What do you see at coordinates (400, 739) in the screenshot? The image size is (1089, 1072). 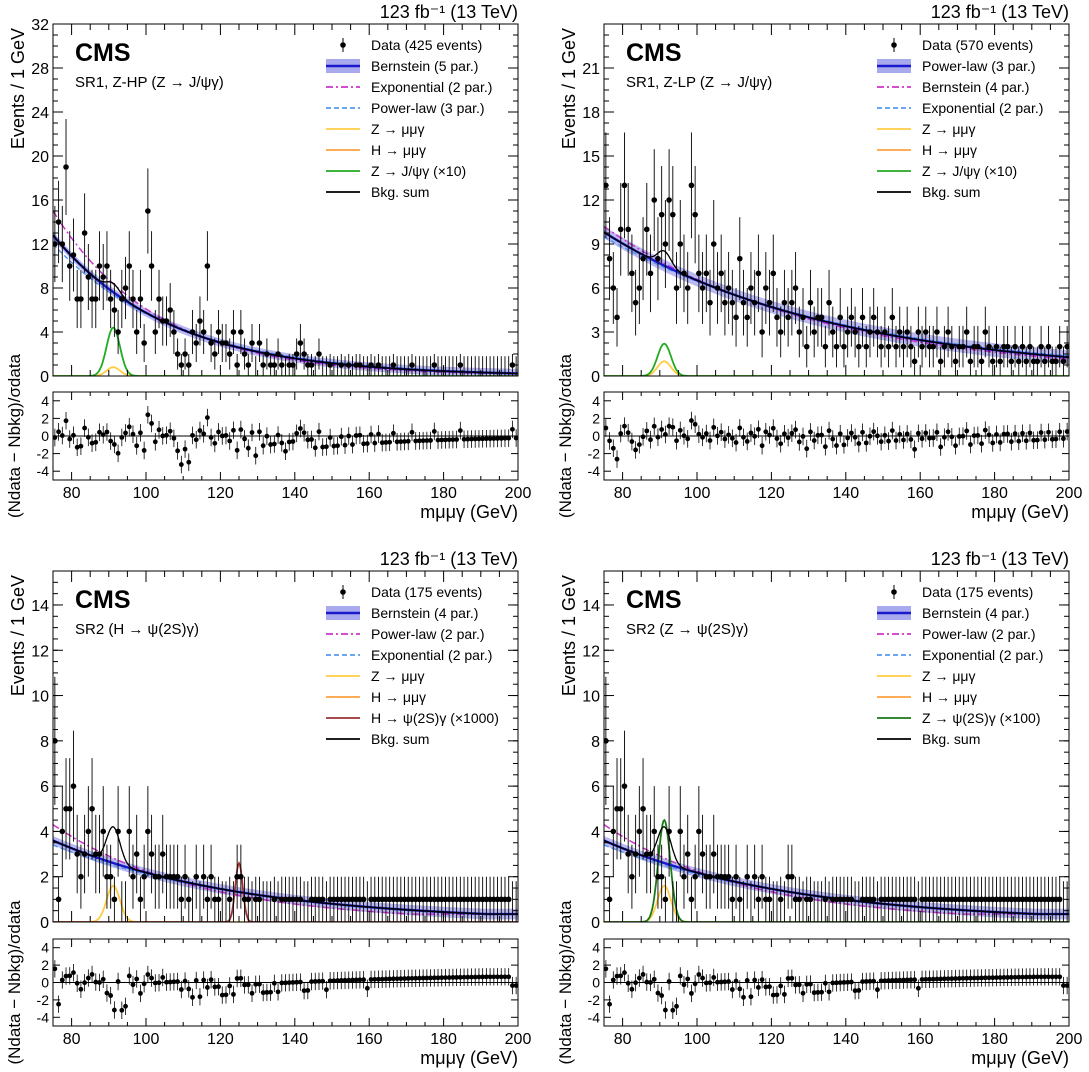 I see `legend-label: Bkg. sum` at bounding box center [400, 739].